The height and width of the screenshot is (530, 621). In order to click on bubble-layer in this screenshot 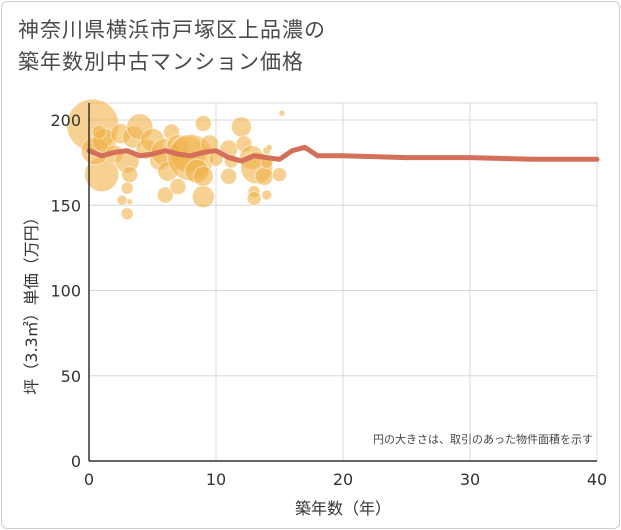, I will do `click(176, 159)`.